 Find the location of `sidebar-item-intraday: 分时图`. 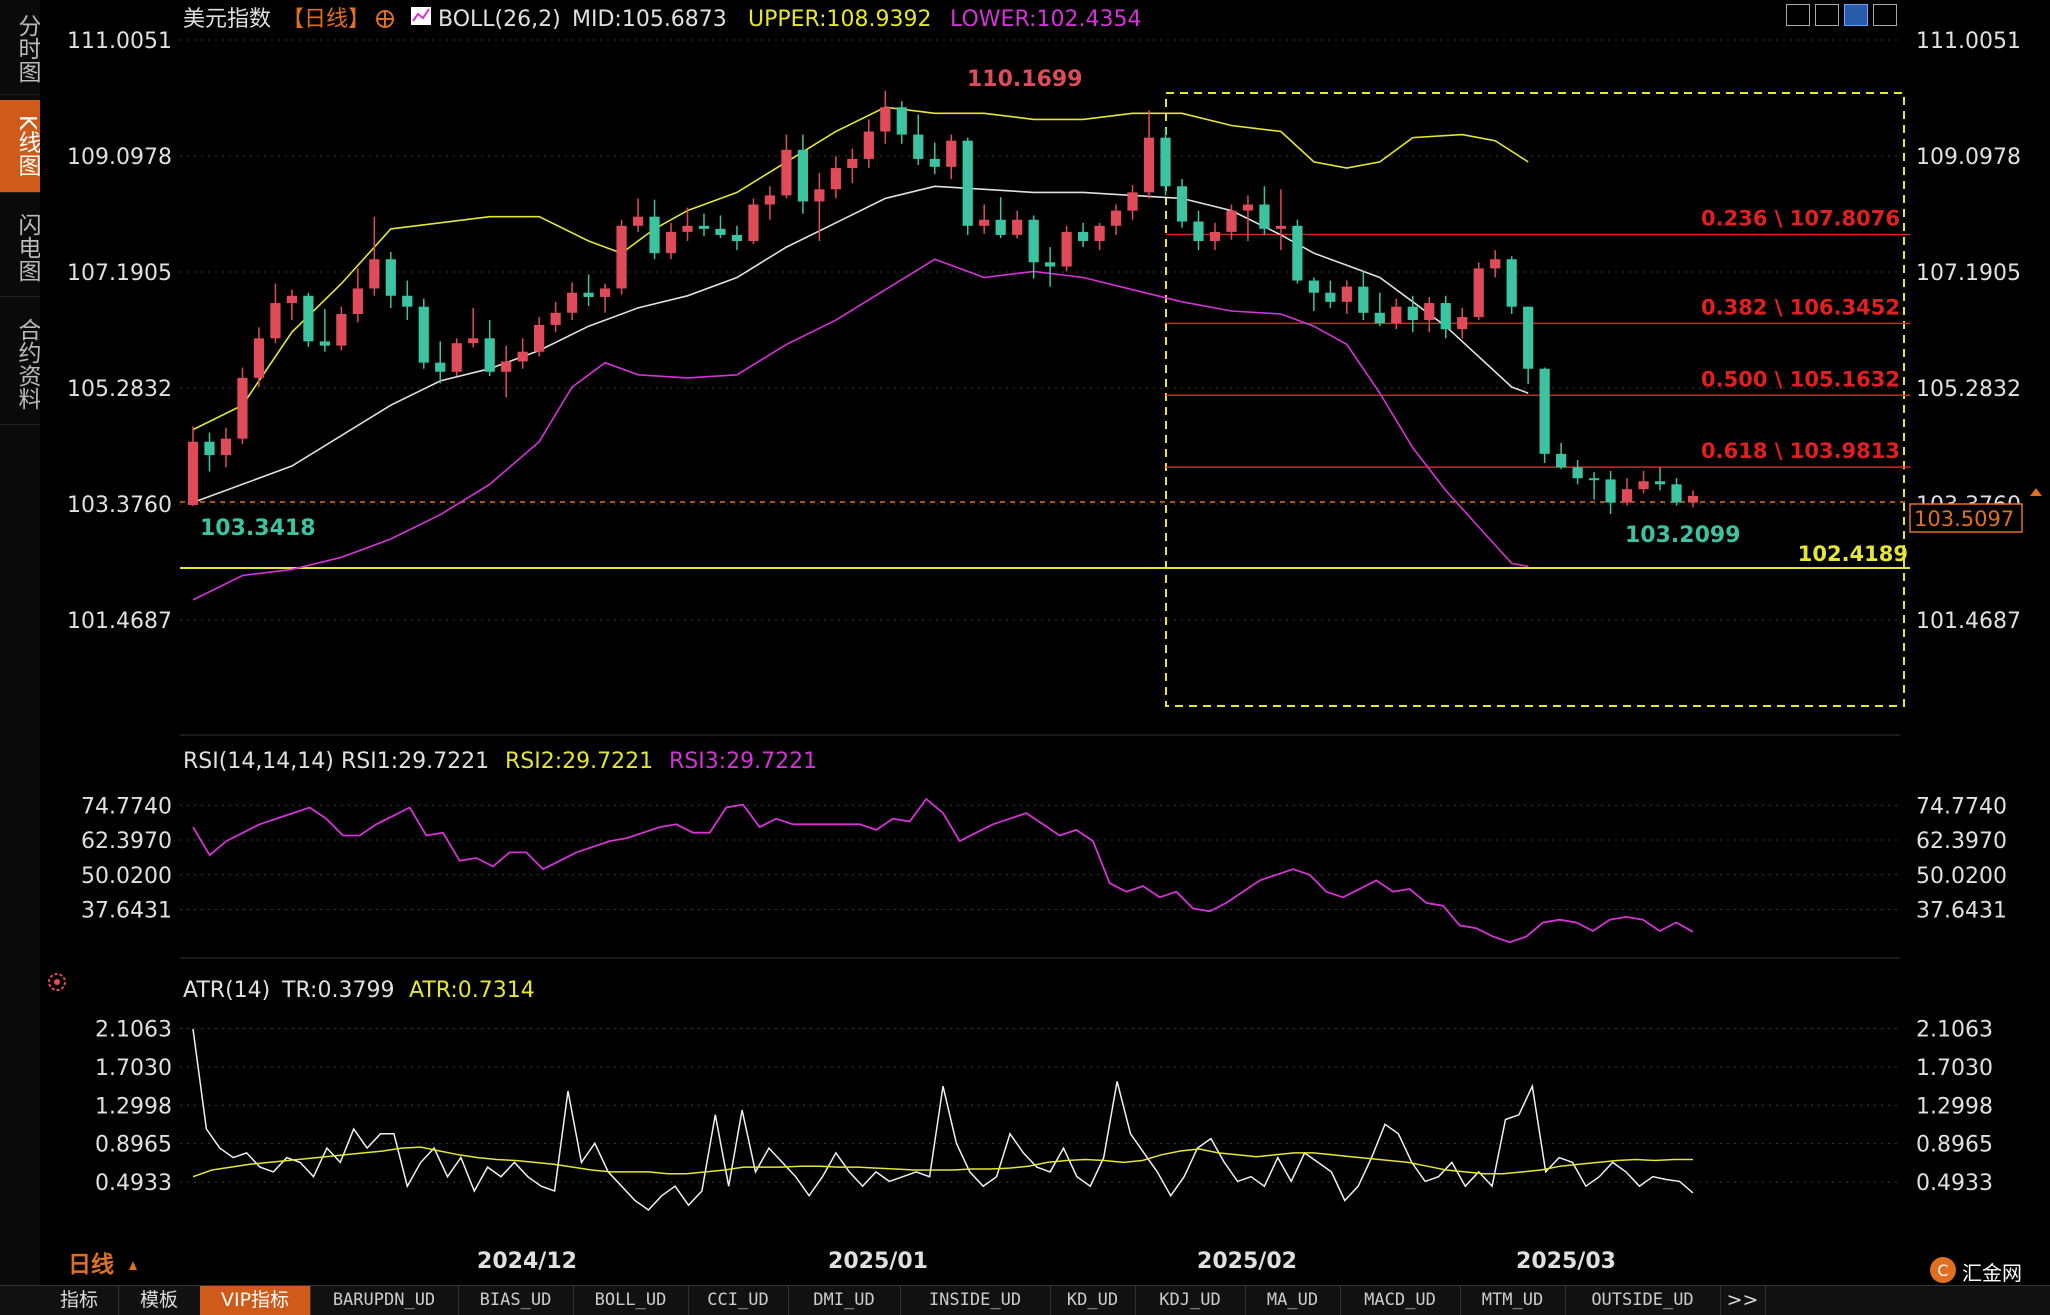

sidebar-item-intraday: 分时图 is located at coordinates (20, 48).